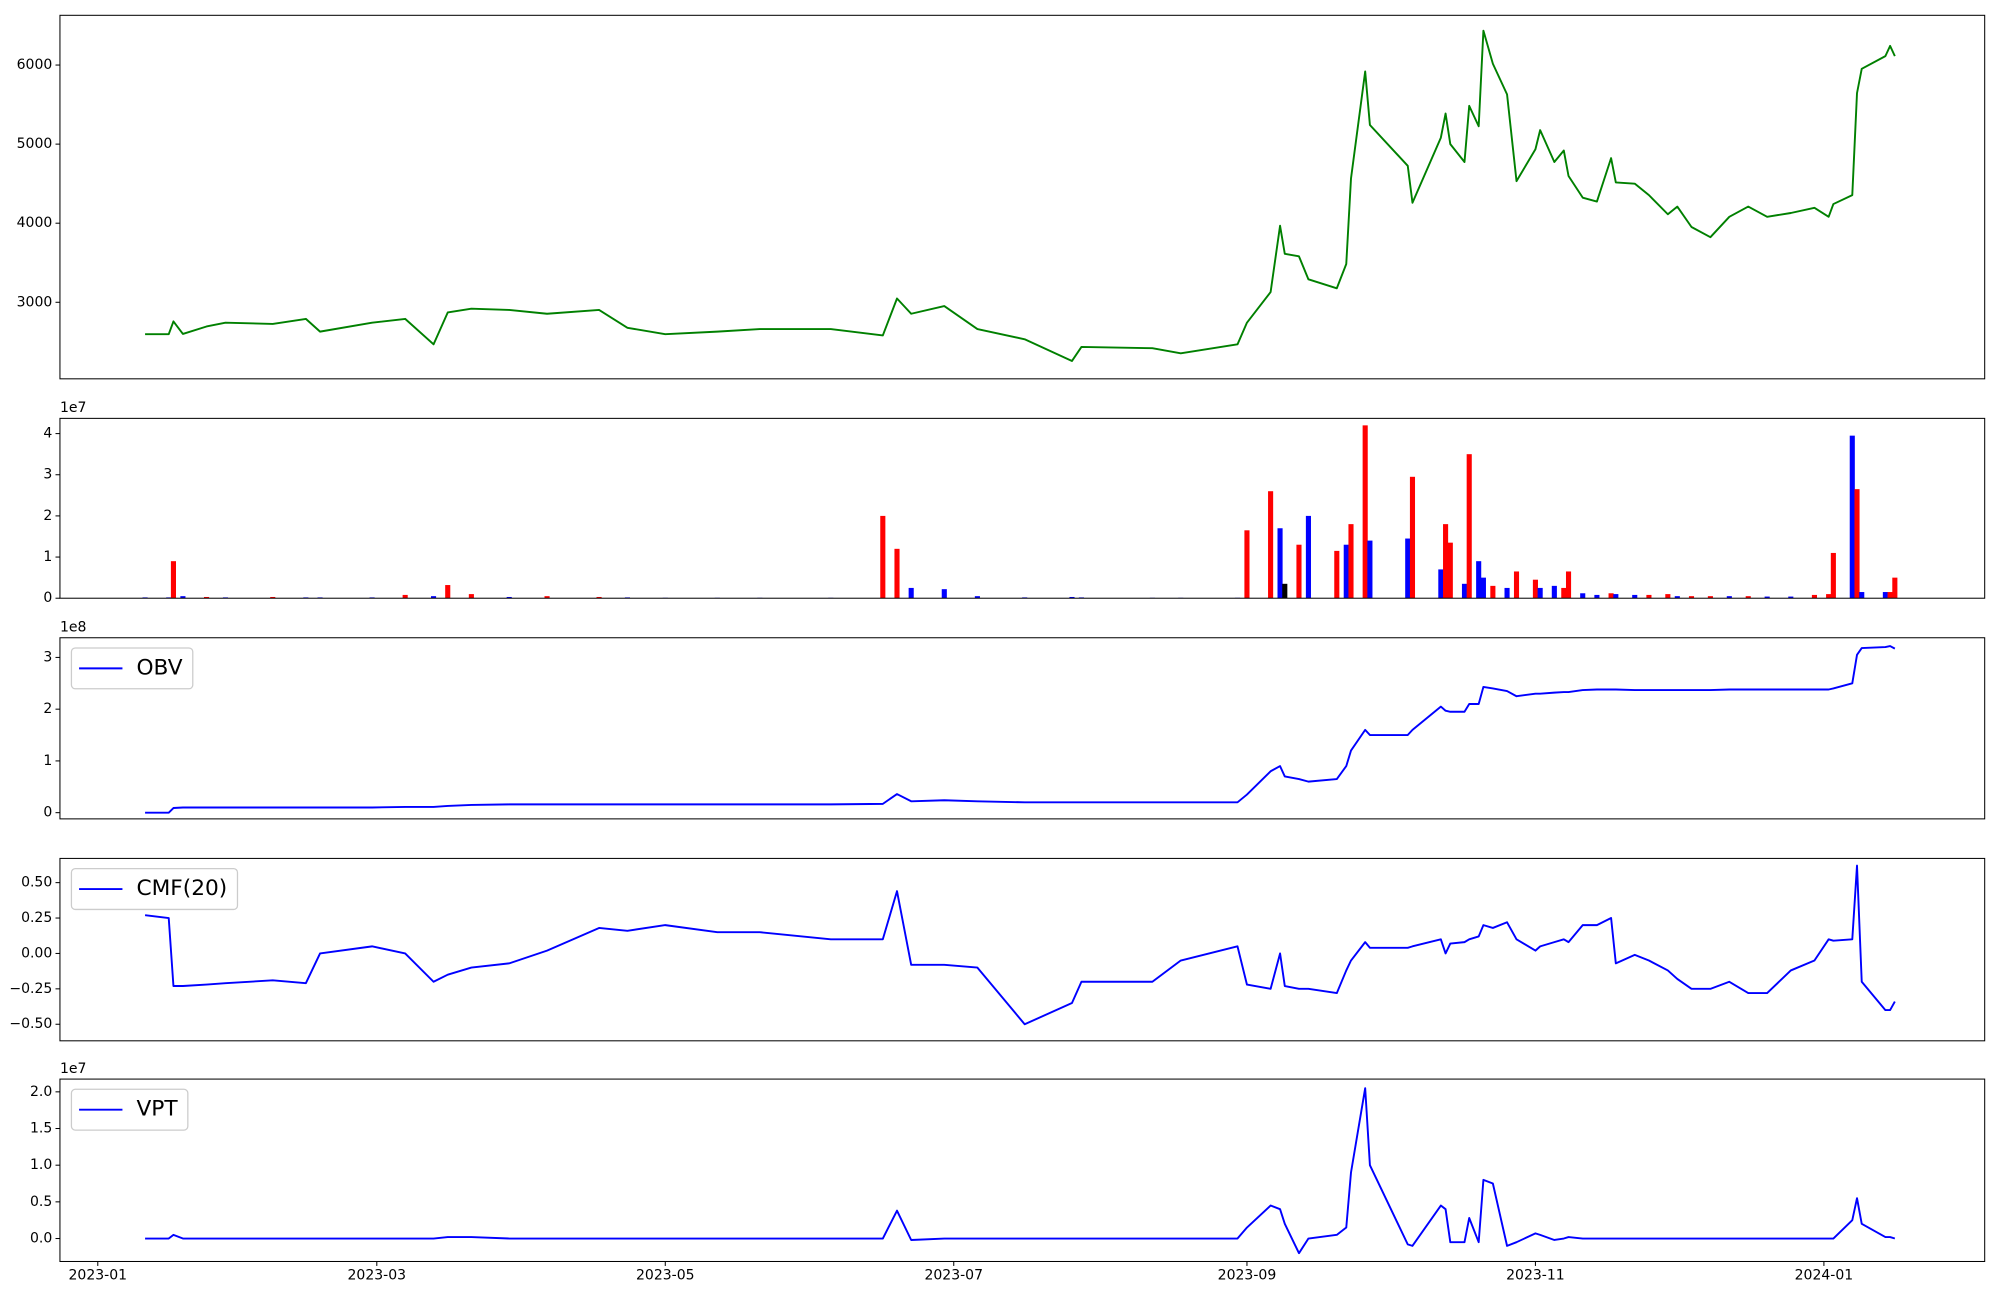  Describe the element at coordinates (41, 1165) in the screenshot. I see `y-tick-label: 1.0` at that location.